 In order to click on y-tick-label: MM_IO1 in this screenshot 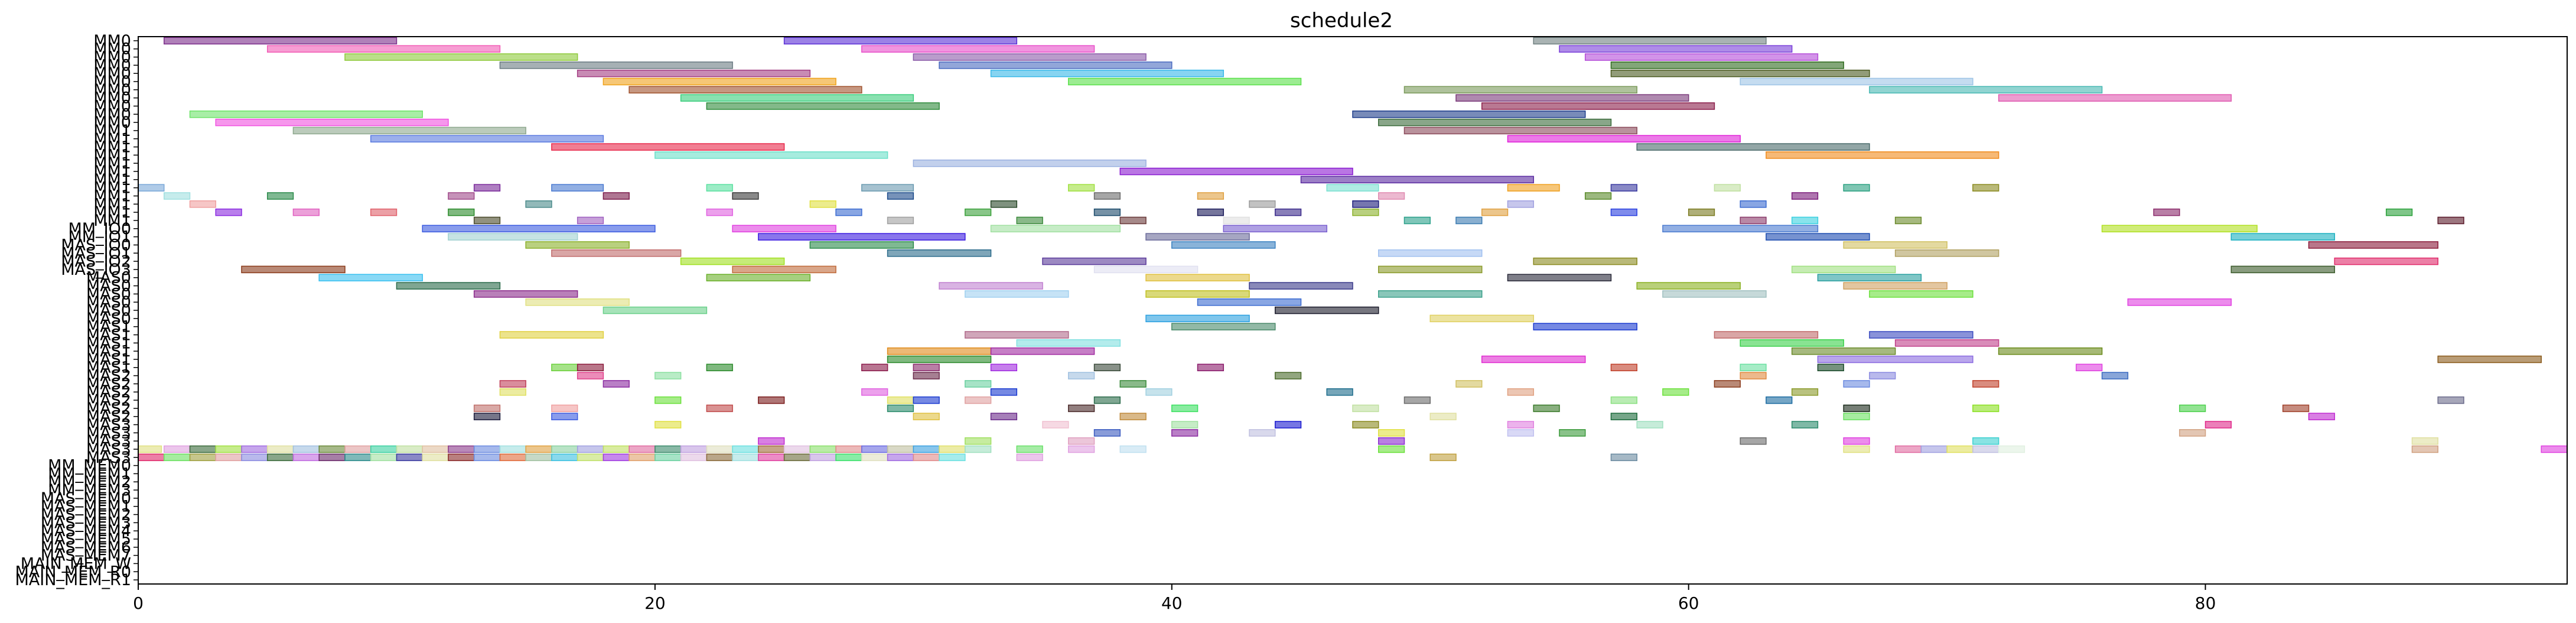, I will do `click(100, 237)`.